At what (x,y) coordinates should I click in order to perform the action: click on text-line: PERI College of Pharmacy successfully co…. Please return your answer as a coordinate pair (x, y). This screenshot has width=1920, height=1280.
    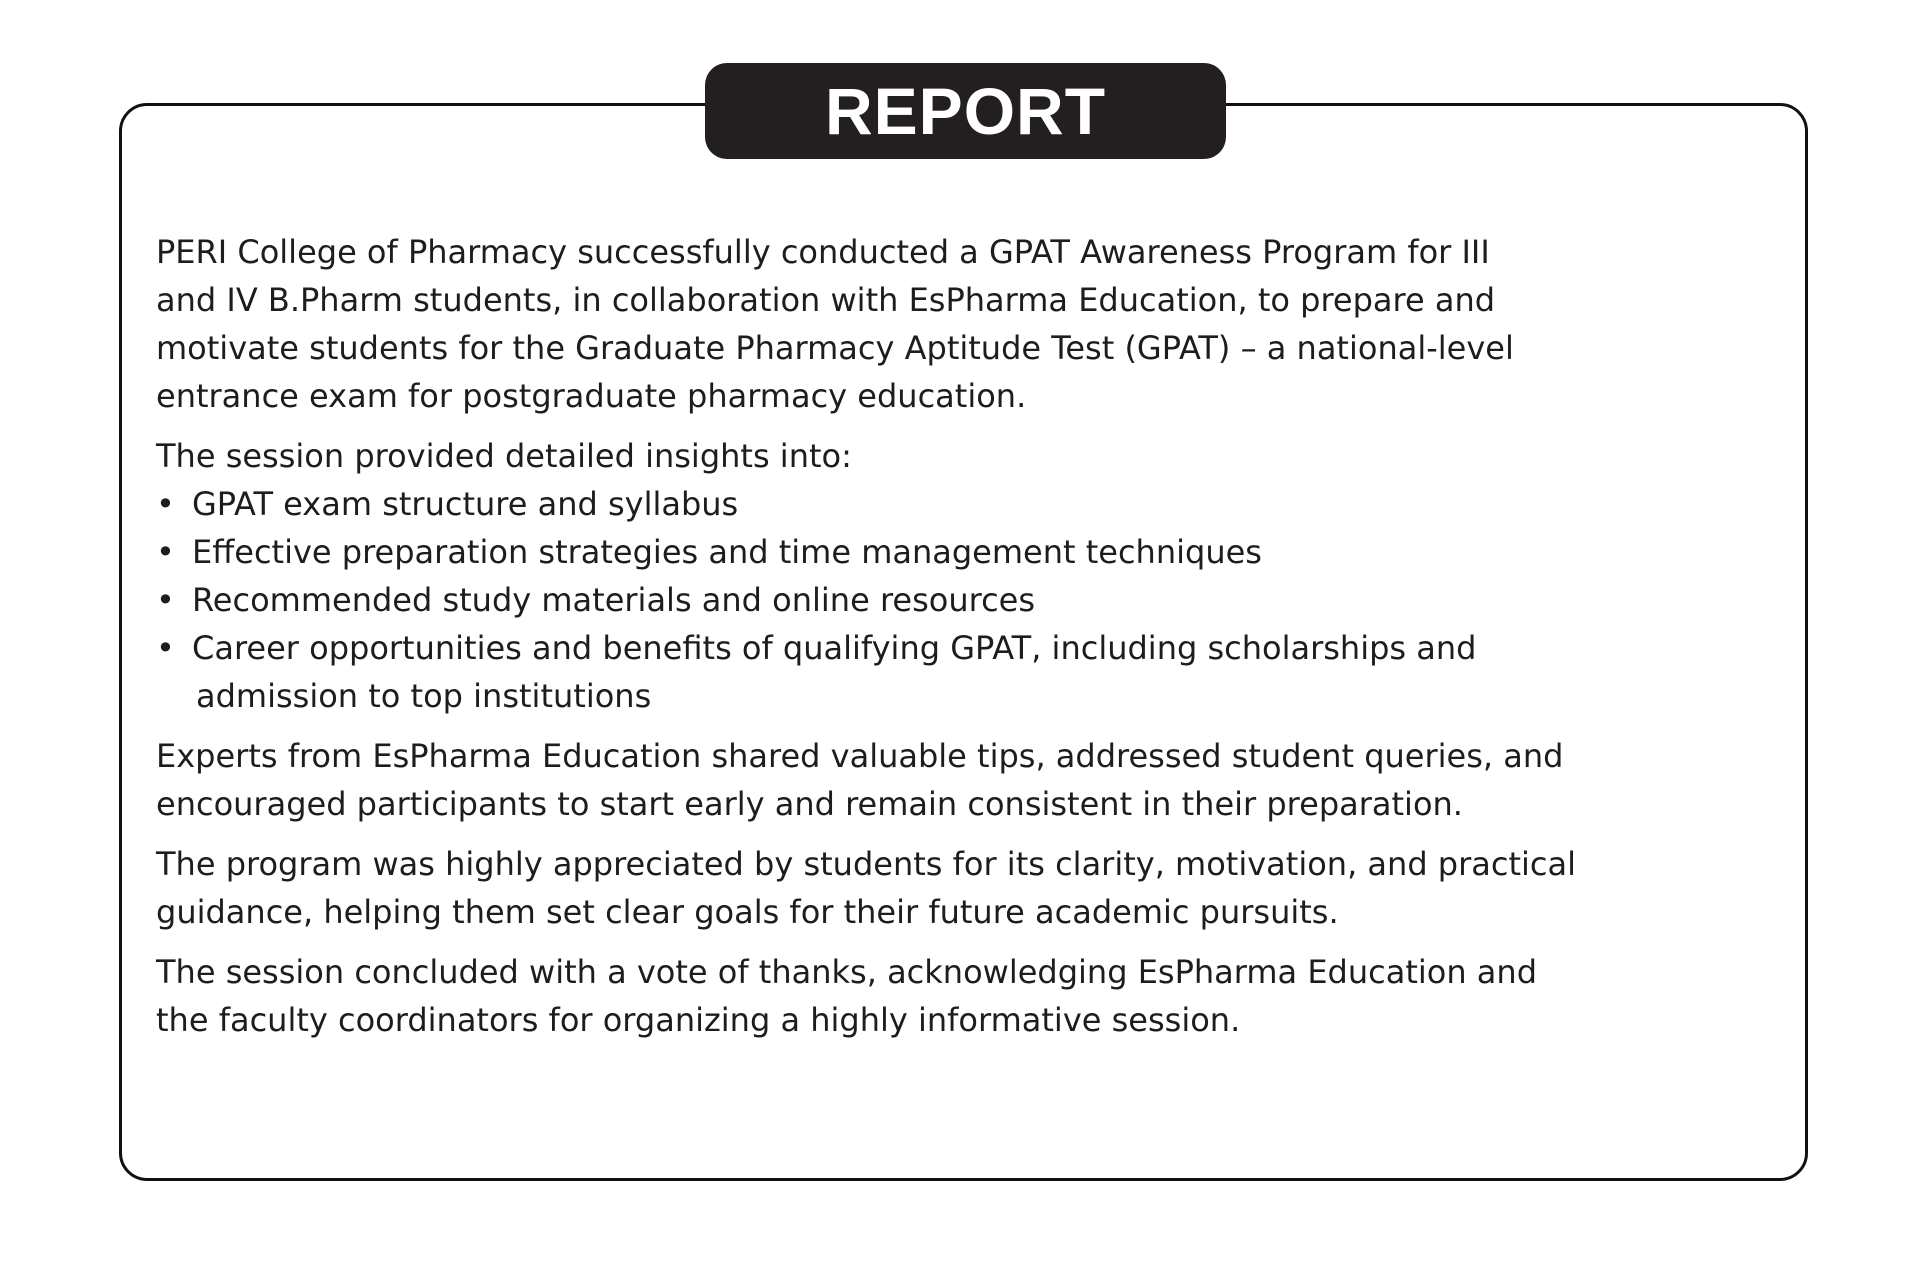
    Looking at the image, I should click on (823, 252).